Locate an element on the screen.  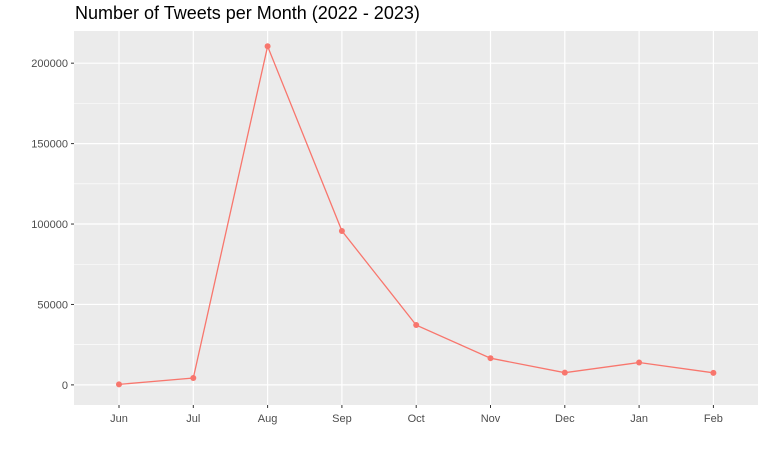
y-tick-label: 0 is located at coordinates (65, 386).